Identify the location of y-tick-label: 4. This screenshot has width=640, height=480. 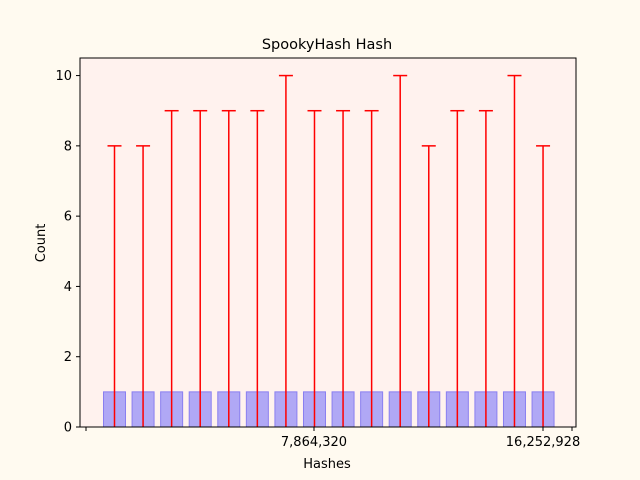
(68, 287).